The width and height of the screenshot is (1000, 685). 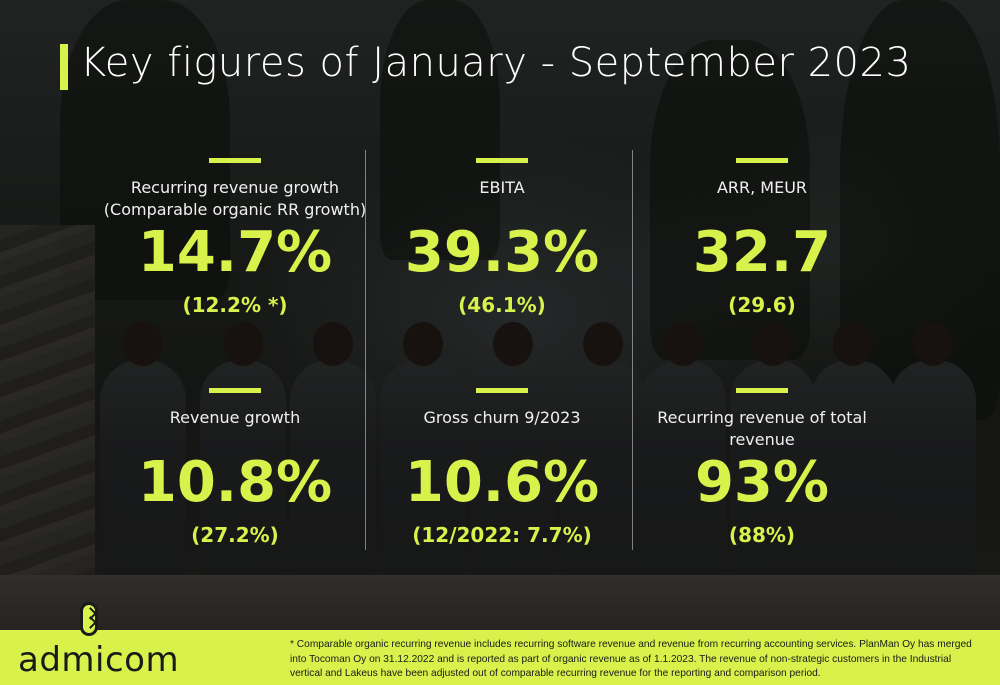 I want to click on kpi-label: ARR, MEUR, so click(x=762, y=187).